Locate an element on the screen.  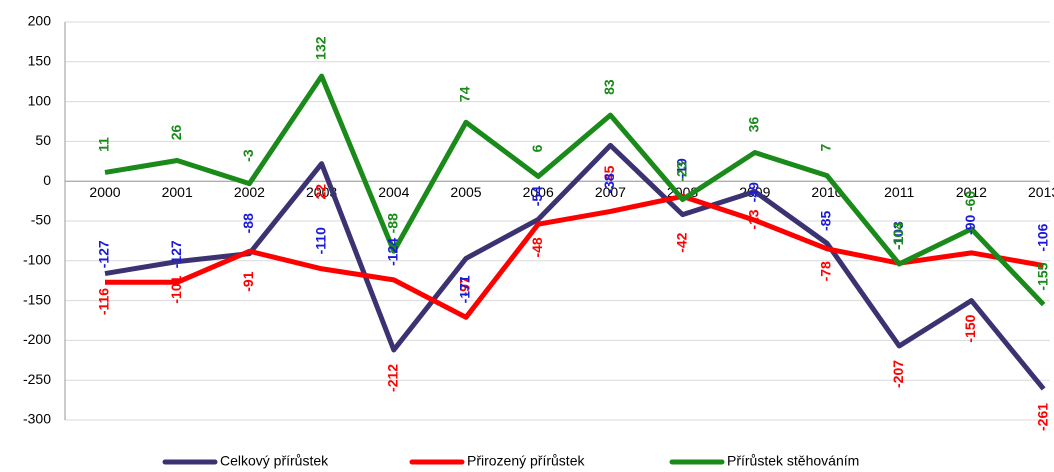
data-label: -101 is located at coordinates (176, 289).